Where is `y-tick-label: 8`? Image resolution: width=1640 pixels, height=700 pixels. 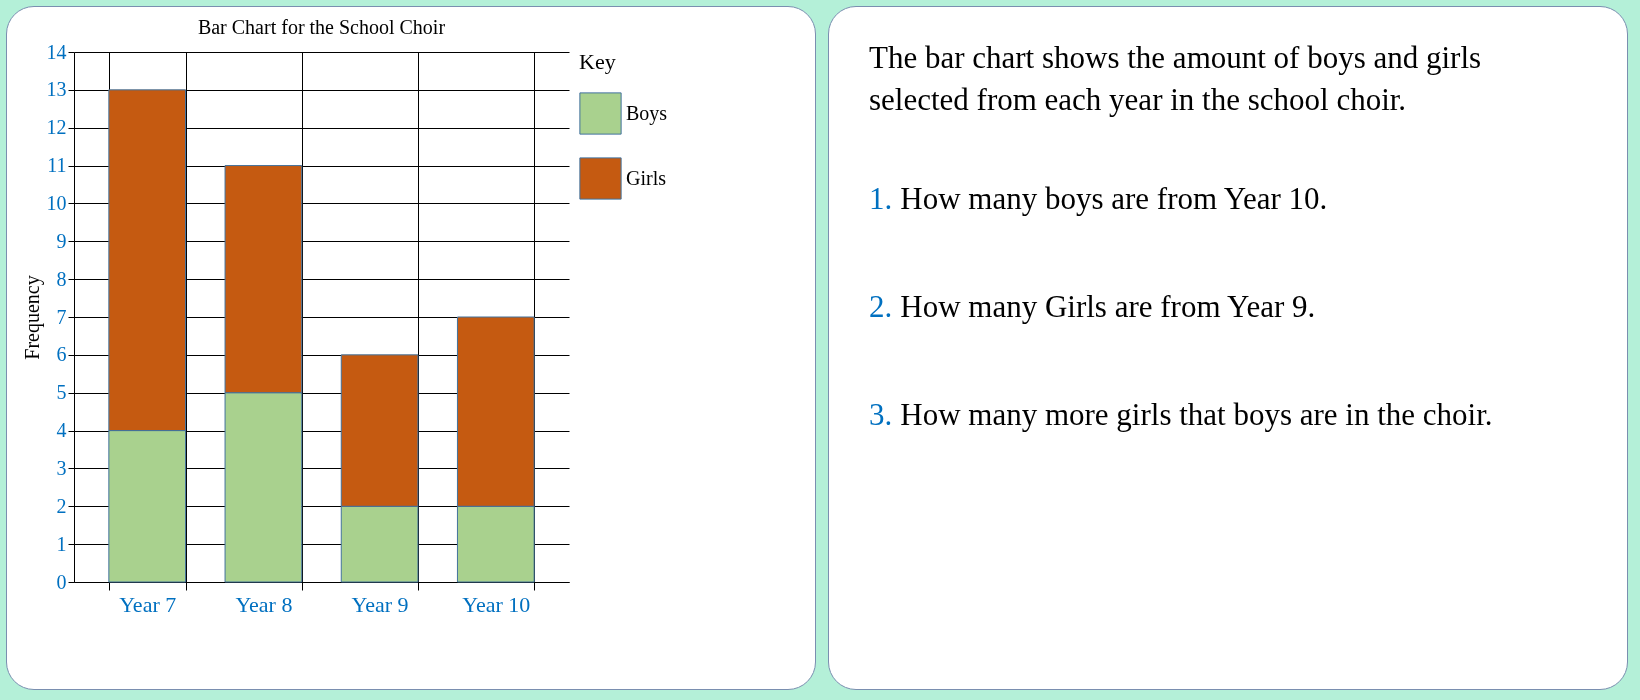
y-tick-label: 8 is located at coordinates (61, 278).